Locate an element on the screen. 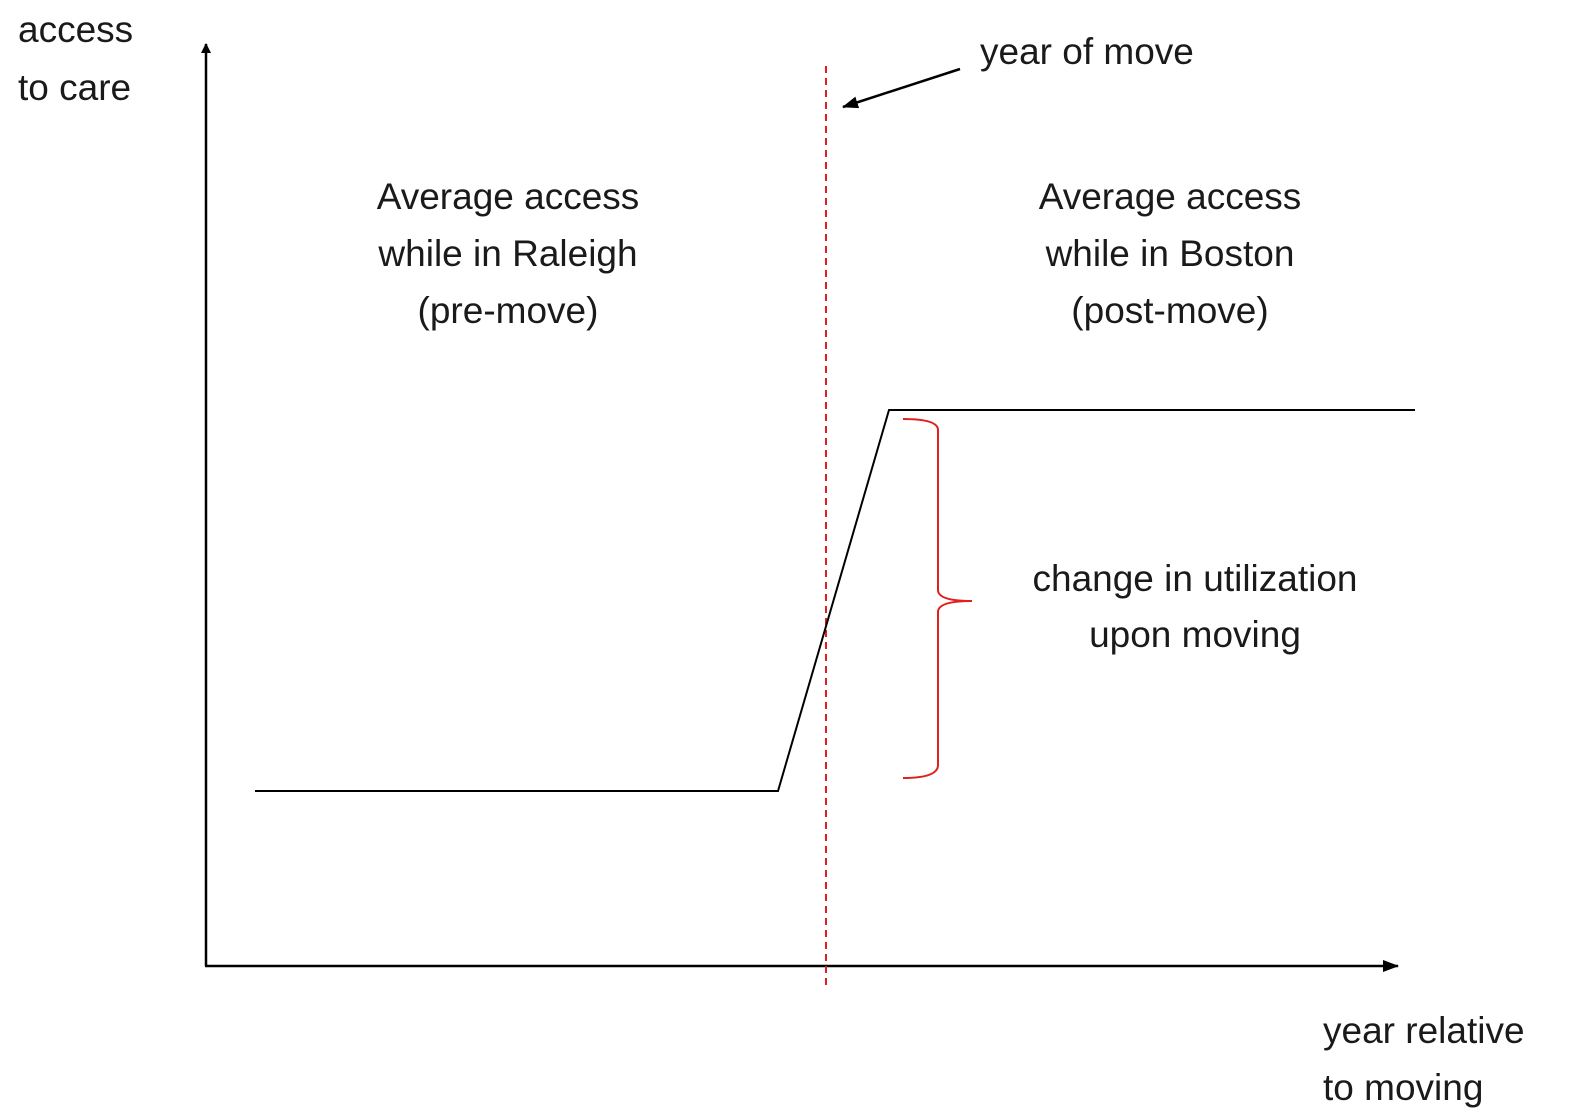 The image size is (1578, 1114). change-brace is located at coordinates (937, 598).